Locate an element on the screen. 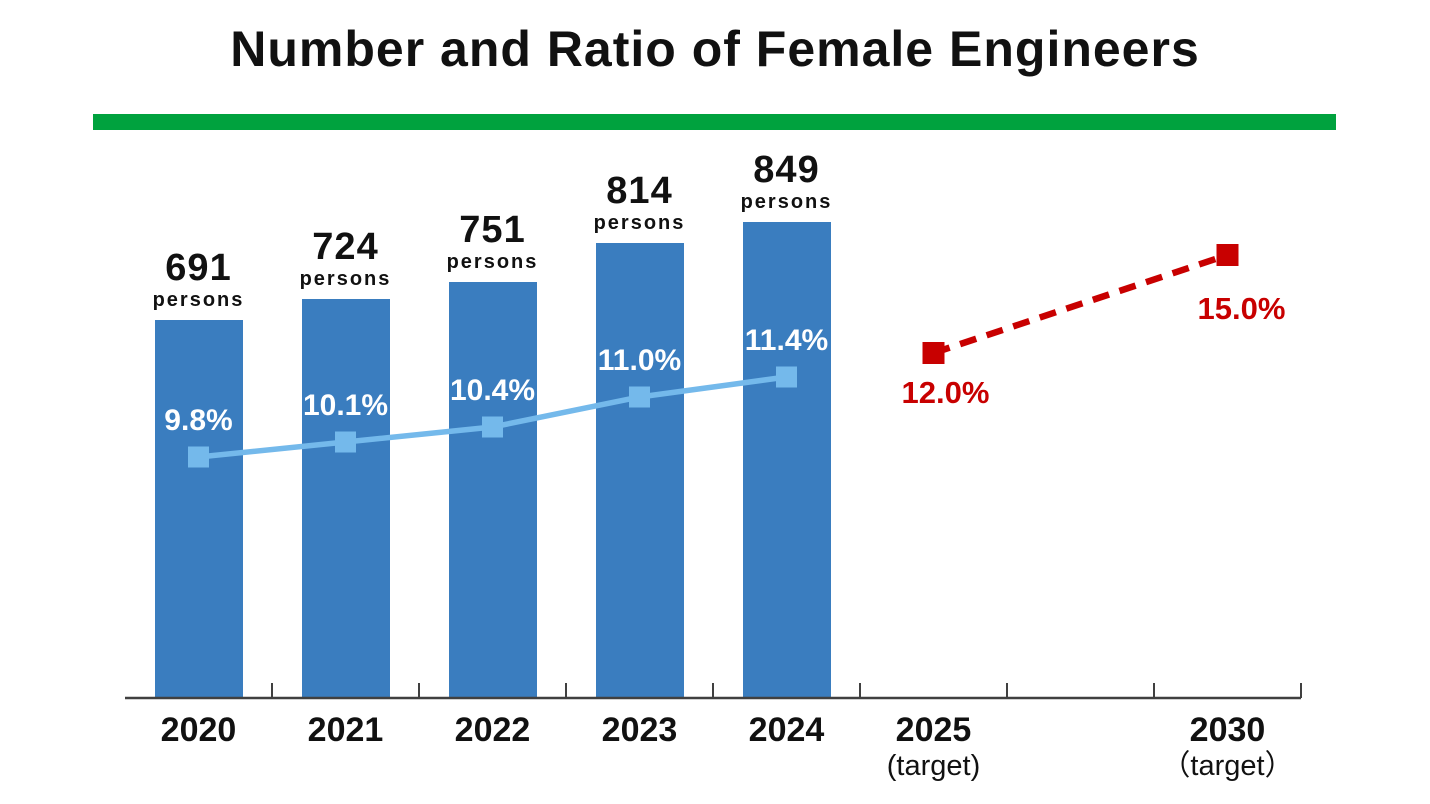 The height and width of the screenshot is (804, 1430). page-title: Number and Ratio of Female Engineers is located at coordinates (715, 49).